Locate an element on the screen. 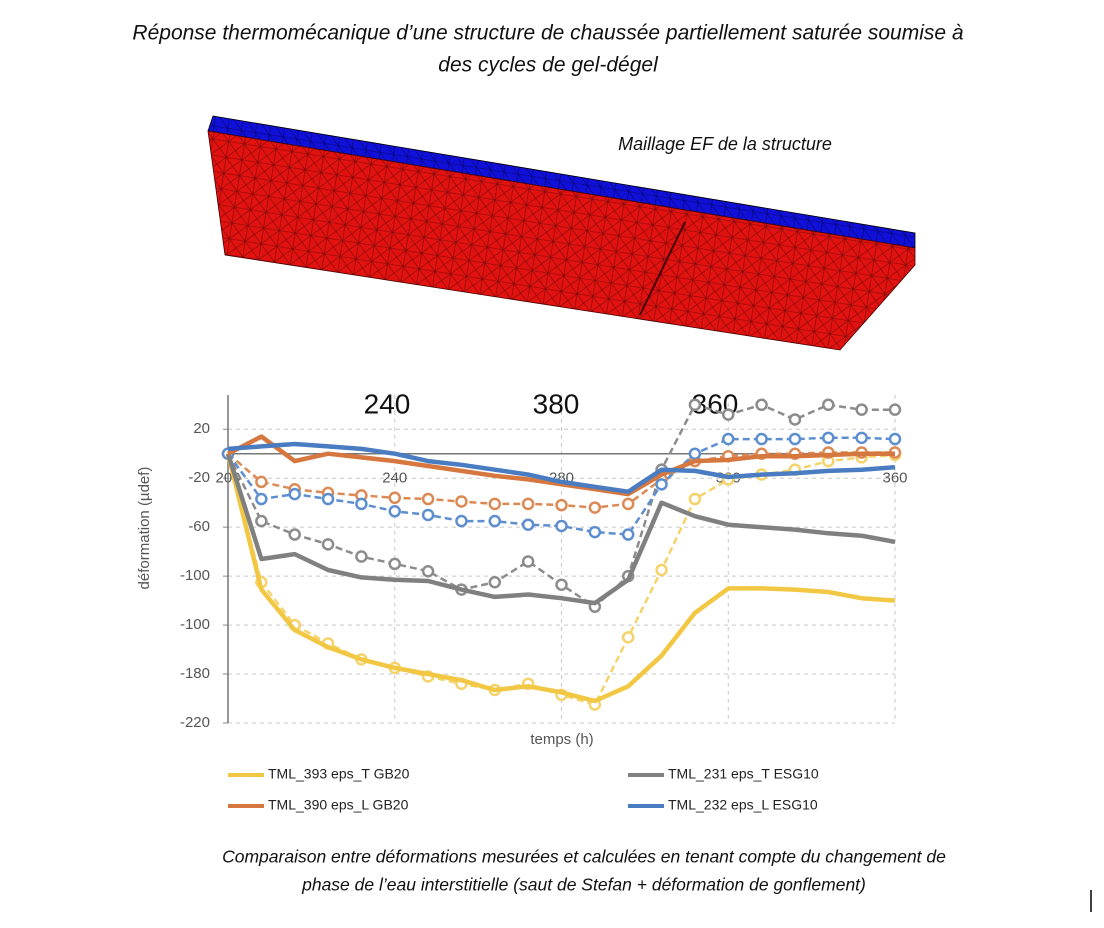 Image resolution: width=1104 pixels, height=928 pixels. y-tick-label: -20 is located at coordinates (199, 477).